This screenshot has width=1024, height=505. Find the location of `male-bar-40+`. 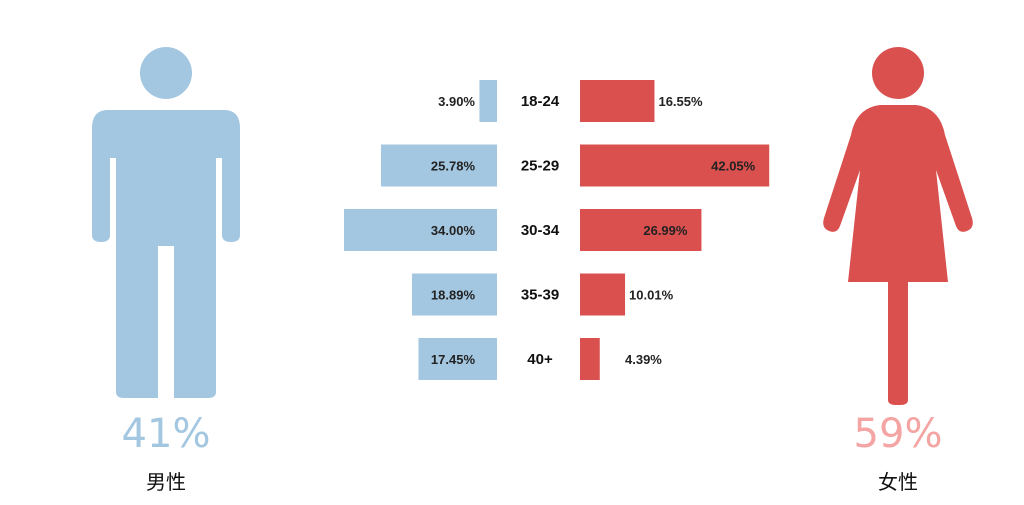

male-bar-40+ is located at coordinates (457, 359).